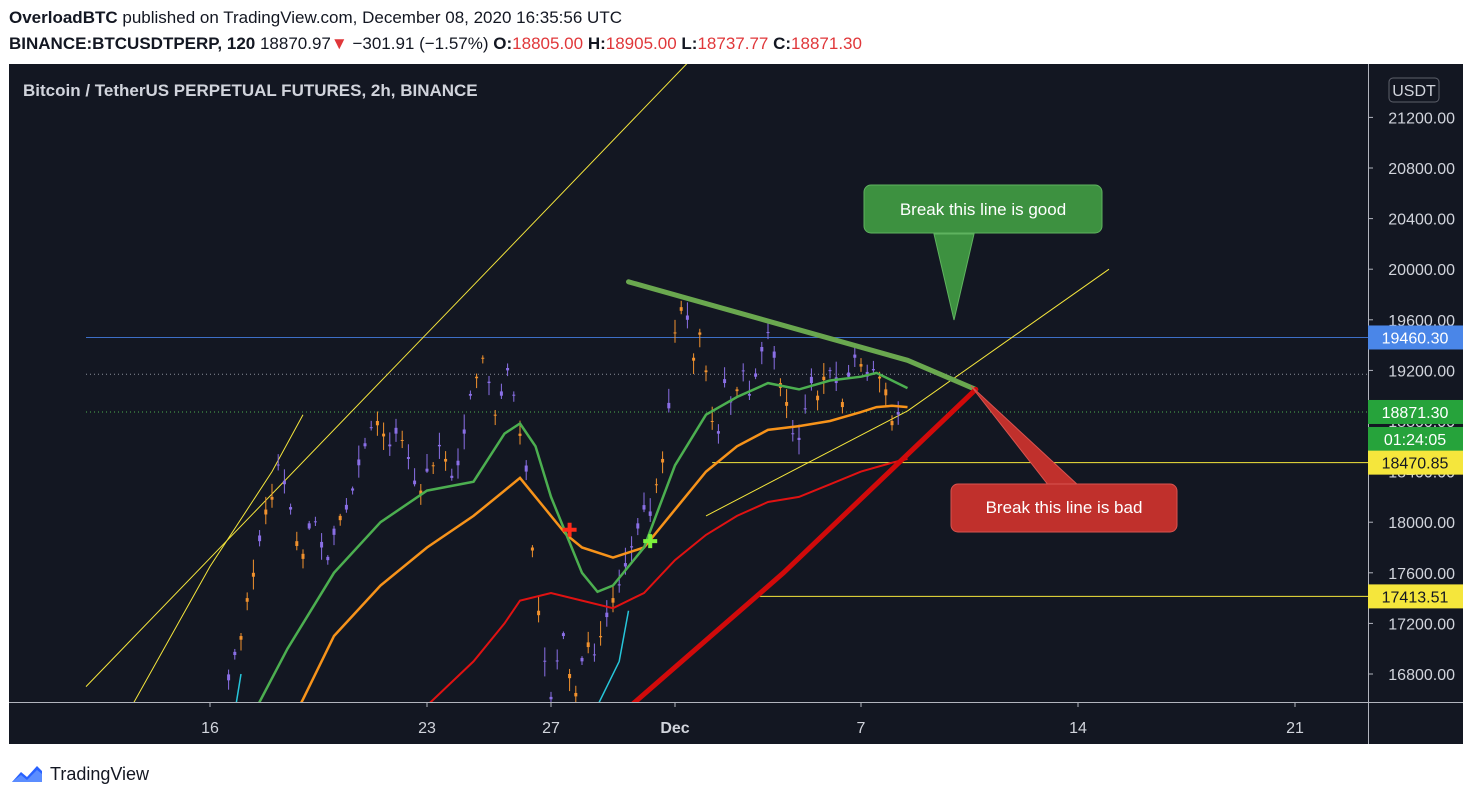 The width and height of the screenshot is (1475, 802). What do you see at coordinates (983, 209) in the screenshot?
I see `callout-good-box` at bounding box center [983, 209].